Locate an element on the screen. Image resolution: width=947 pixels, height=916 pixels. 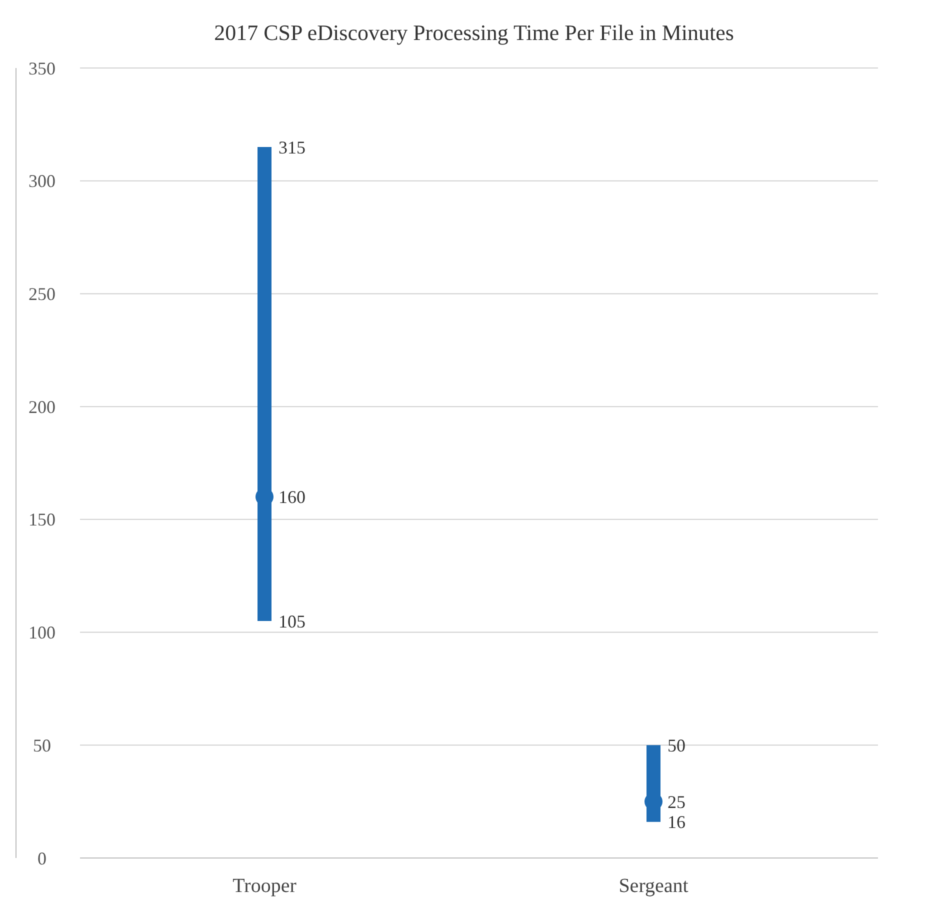
data-label: 25 is located at coordinates (677, 802).